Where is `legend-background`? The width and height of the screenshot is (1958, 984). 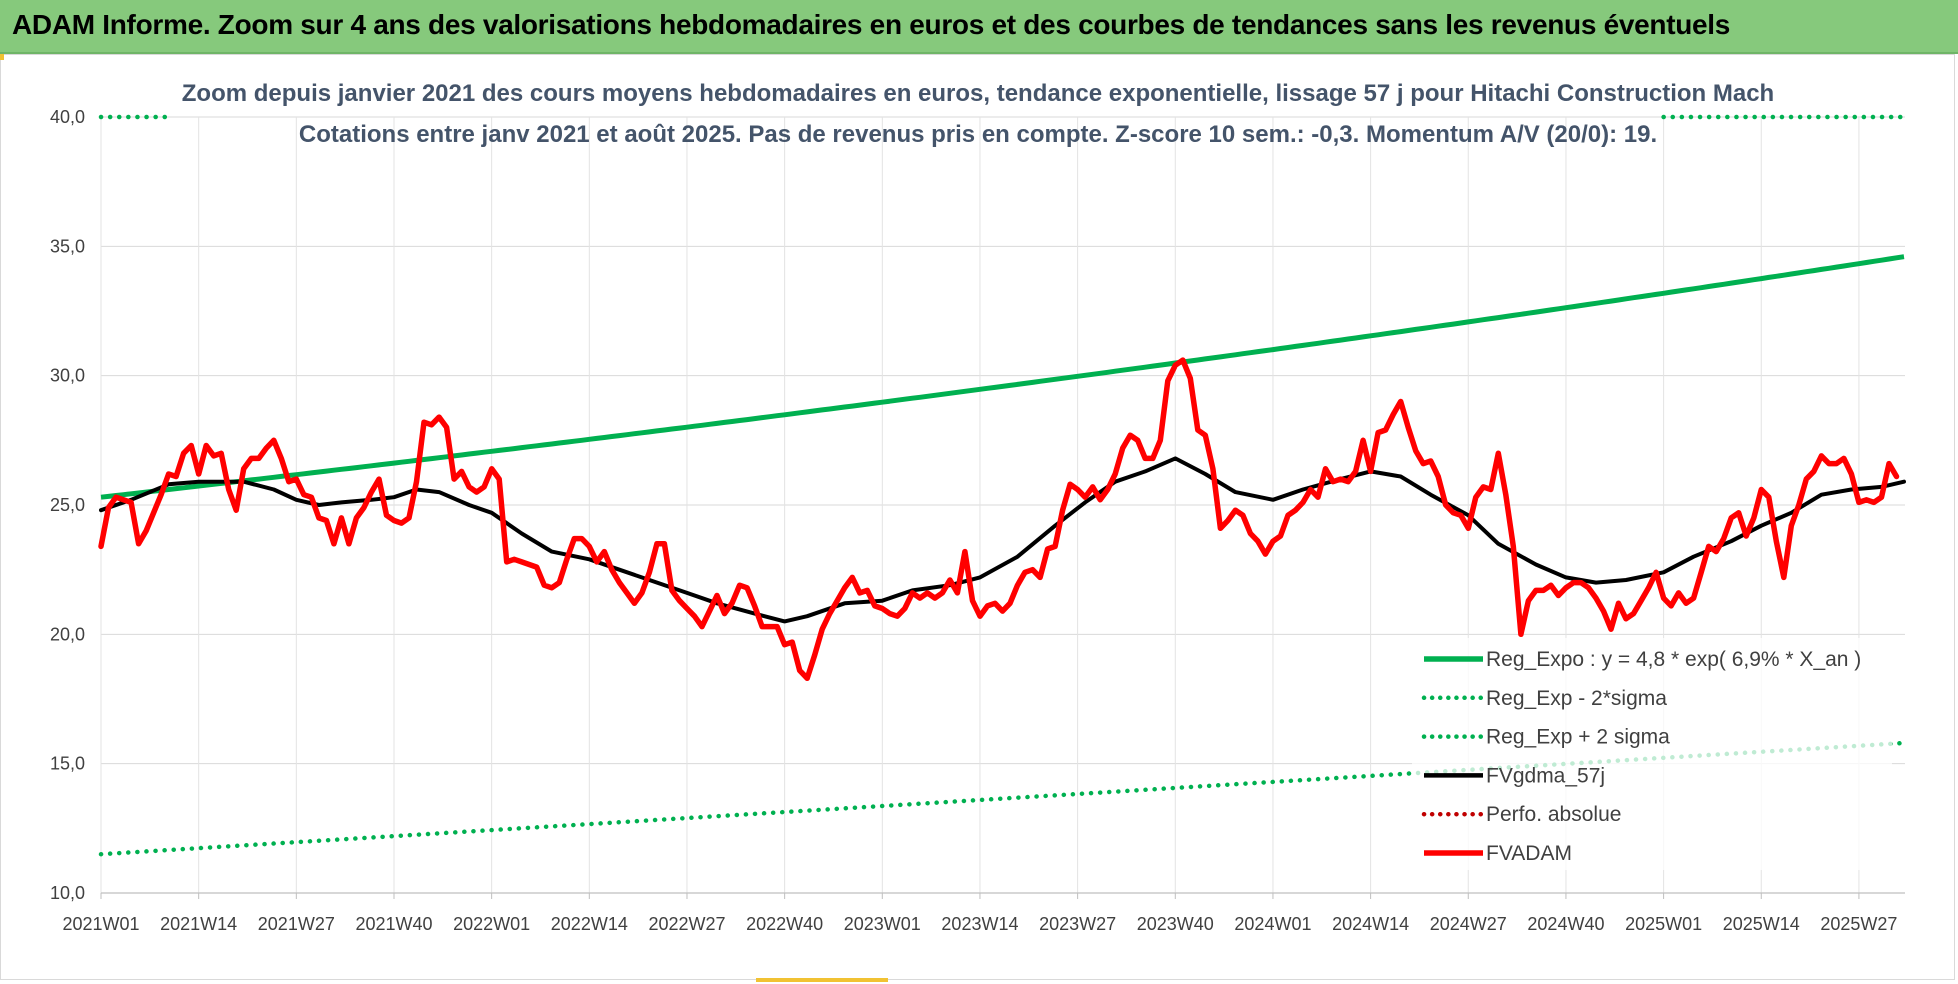 legend-background is located at coordinates (1652, 754).